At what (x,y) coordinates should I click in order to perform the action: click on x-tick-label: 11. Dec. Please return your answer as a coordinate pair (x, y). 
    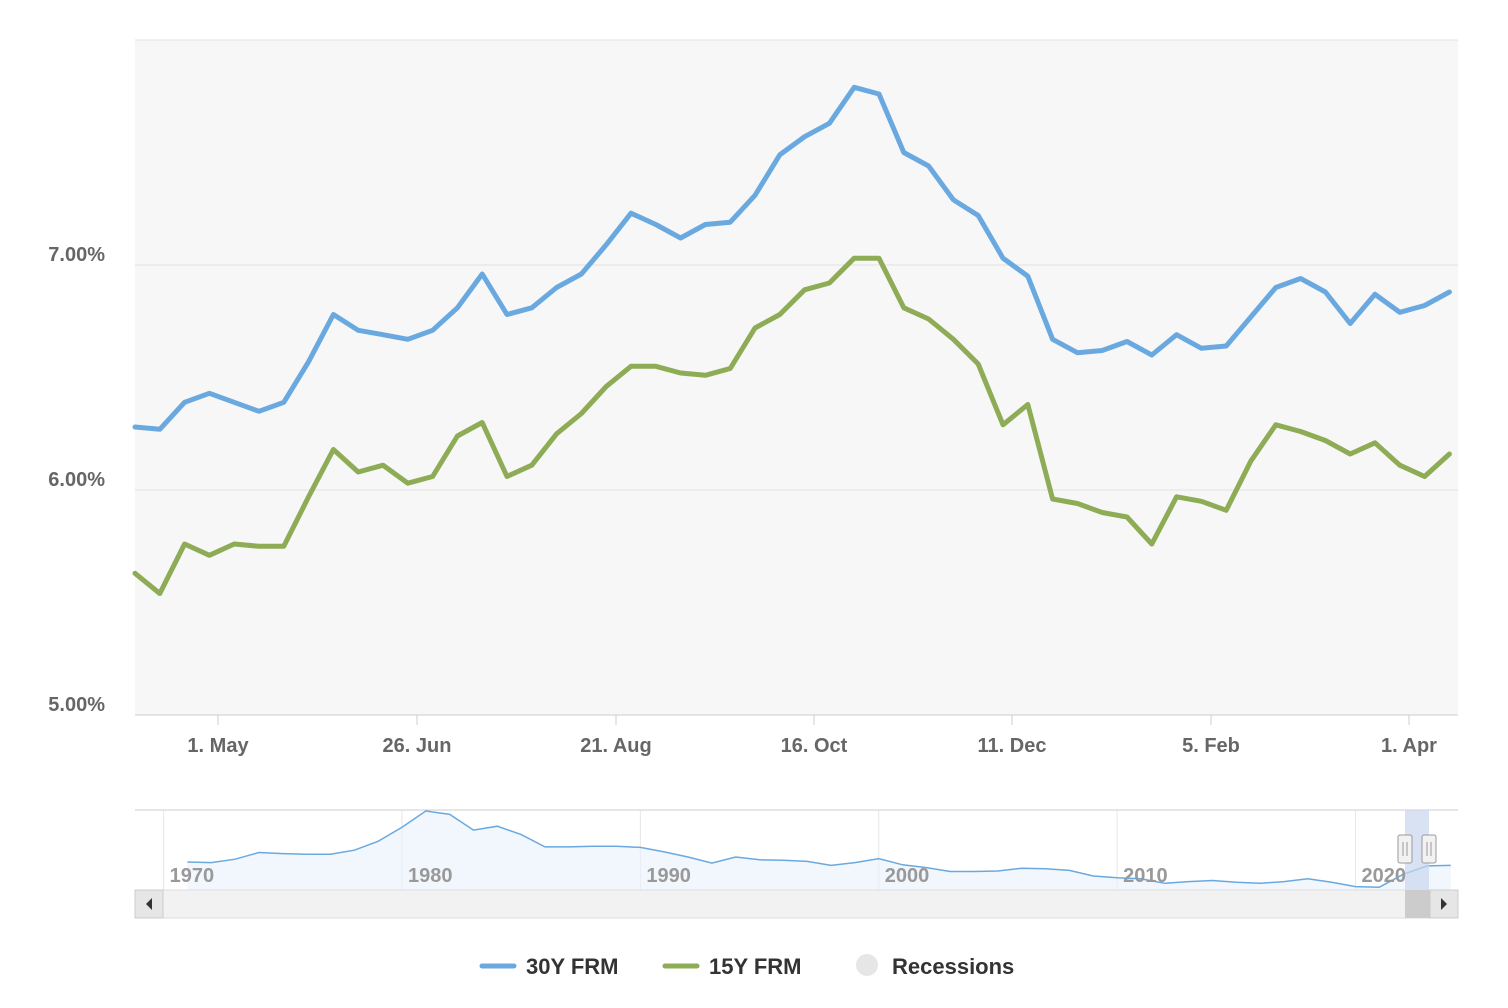
    Looking at the image, I should click on (1012, 746).